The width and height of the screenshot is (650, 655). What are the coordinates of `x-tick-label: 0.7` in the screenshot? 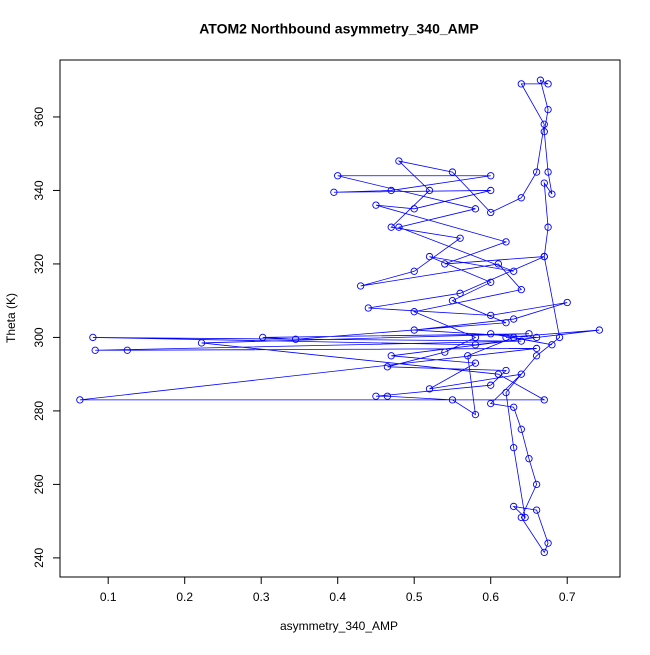 It's located at (567, 597).